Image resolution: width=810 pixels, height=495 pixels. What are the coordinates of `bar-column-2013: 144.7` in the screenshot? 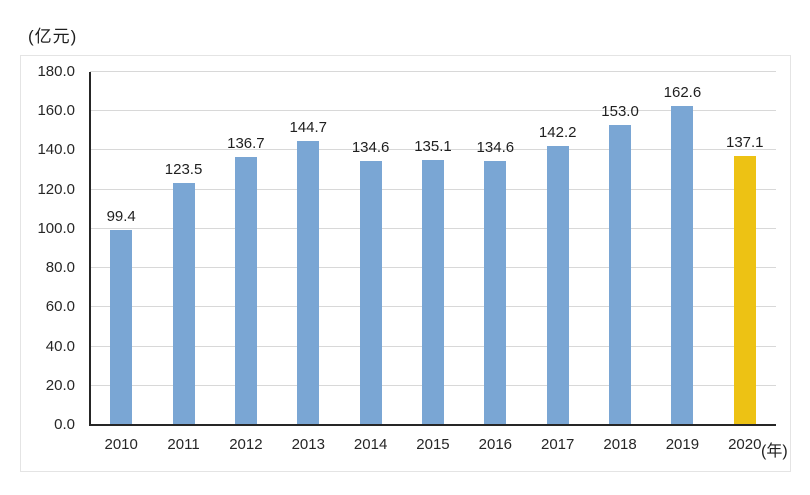 It's located at (308, 248).